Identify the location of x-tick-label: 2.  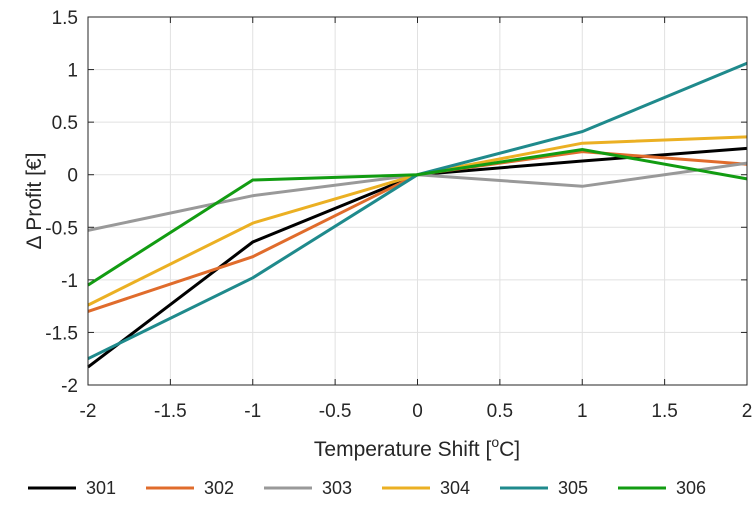
(747, 411).